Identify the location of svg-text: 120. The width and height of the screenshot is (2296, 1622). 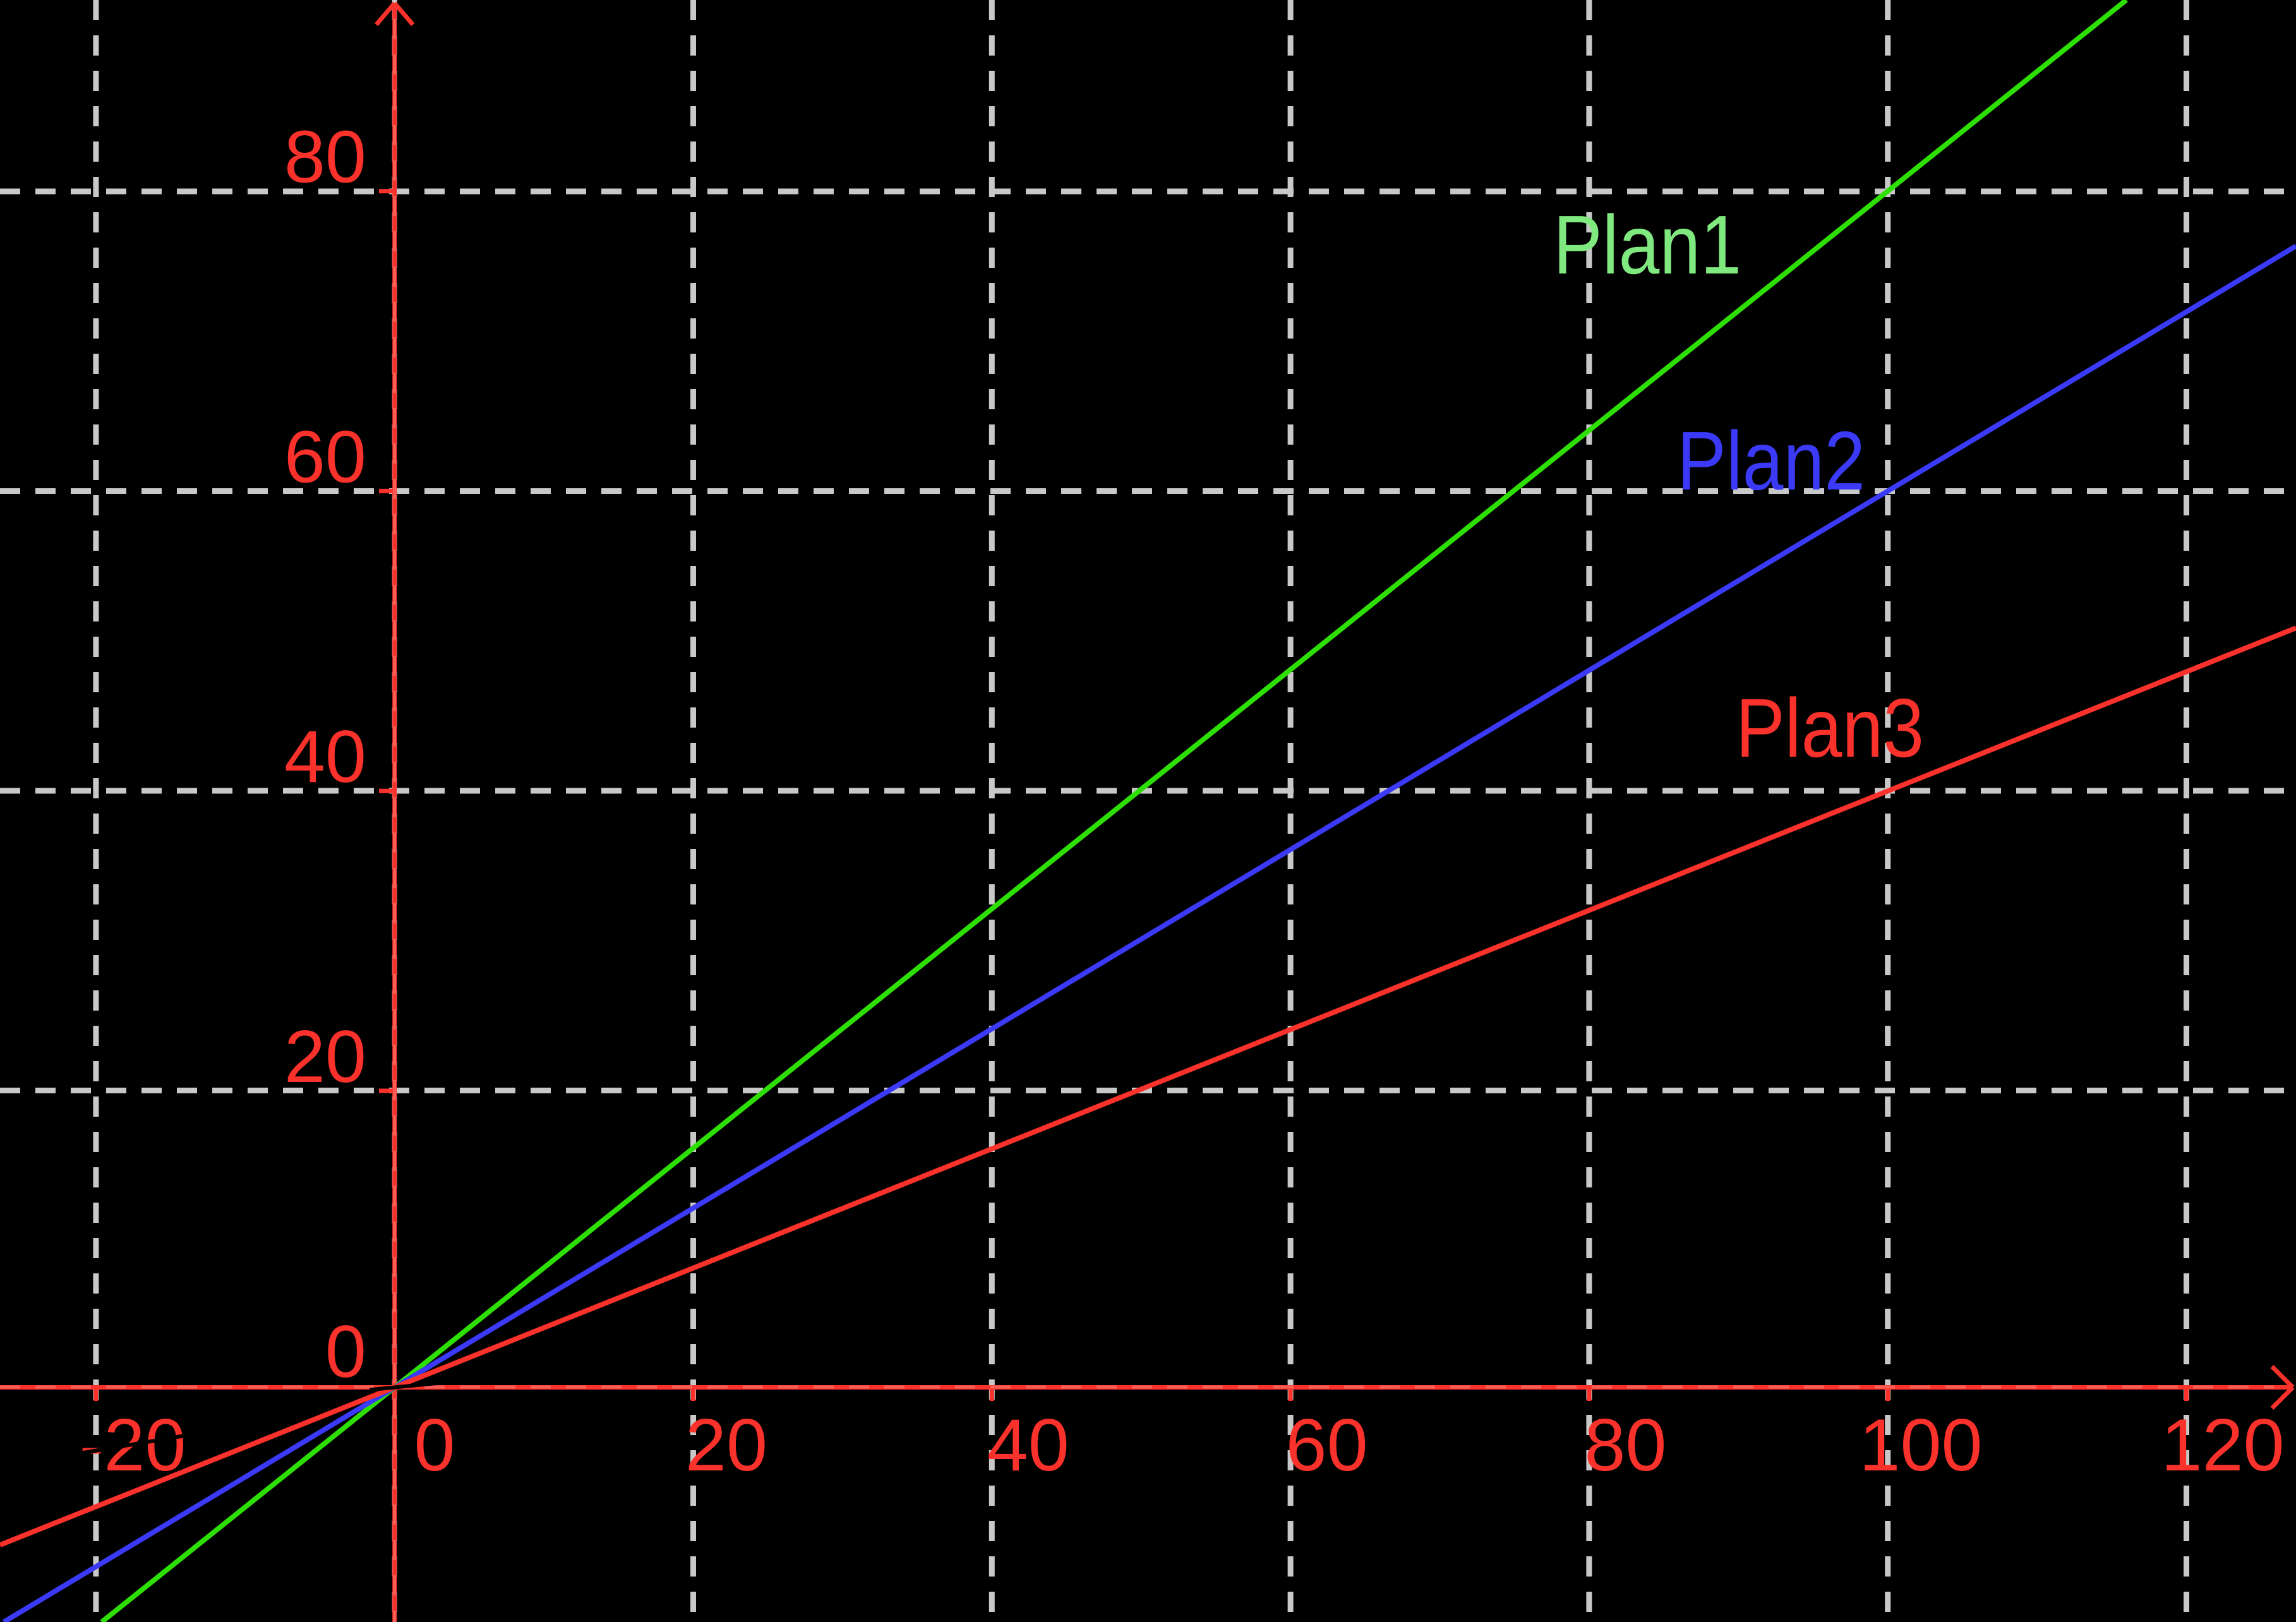
(2222, 1445).